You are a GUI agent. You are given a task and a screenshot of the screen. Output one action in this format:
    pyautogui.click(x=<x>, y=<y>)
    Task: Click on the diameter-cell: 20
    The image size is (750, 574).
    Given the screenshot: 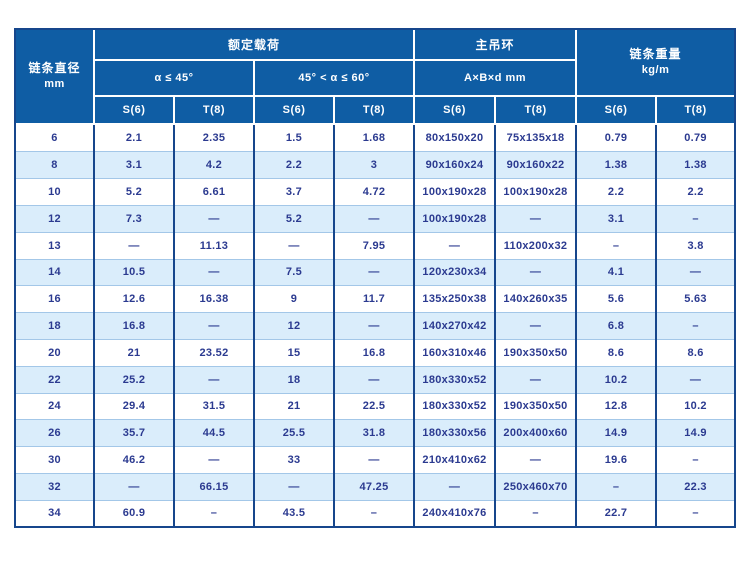 What is the action you would take?
    pyautogui.click(x=55, y=353)
    